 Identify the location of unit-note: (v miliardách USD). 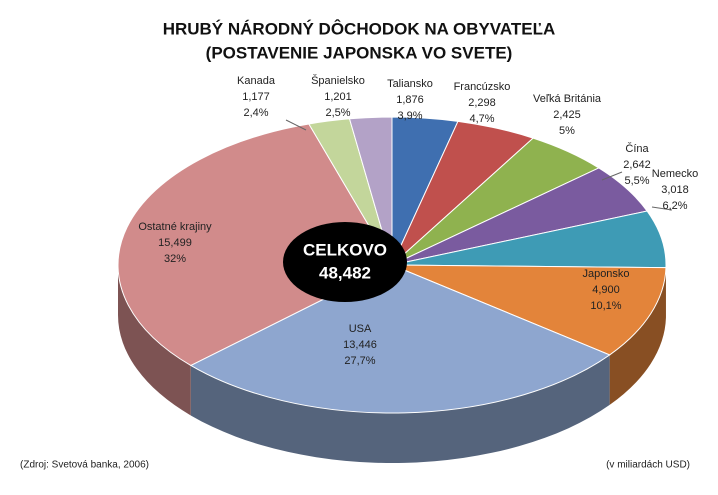
(648, 465).